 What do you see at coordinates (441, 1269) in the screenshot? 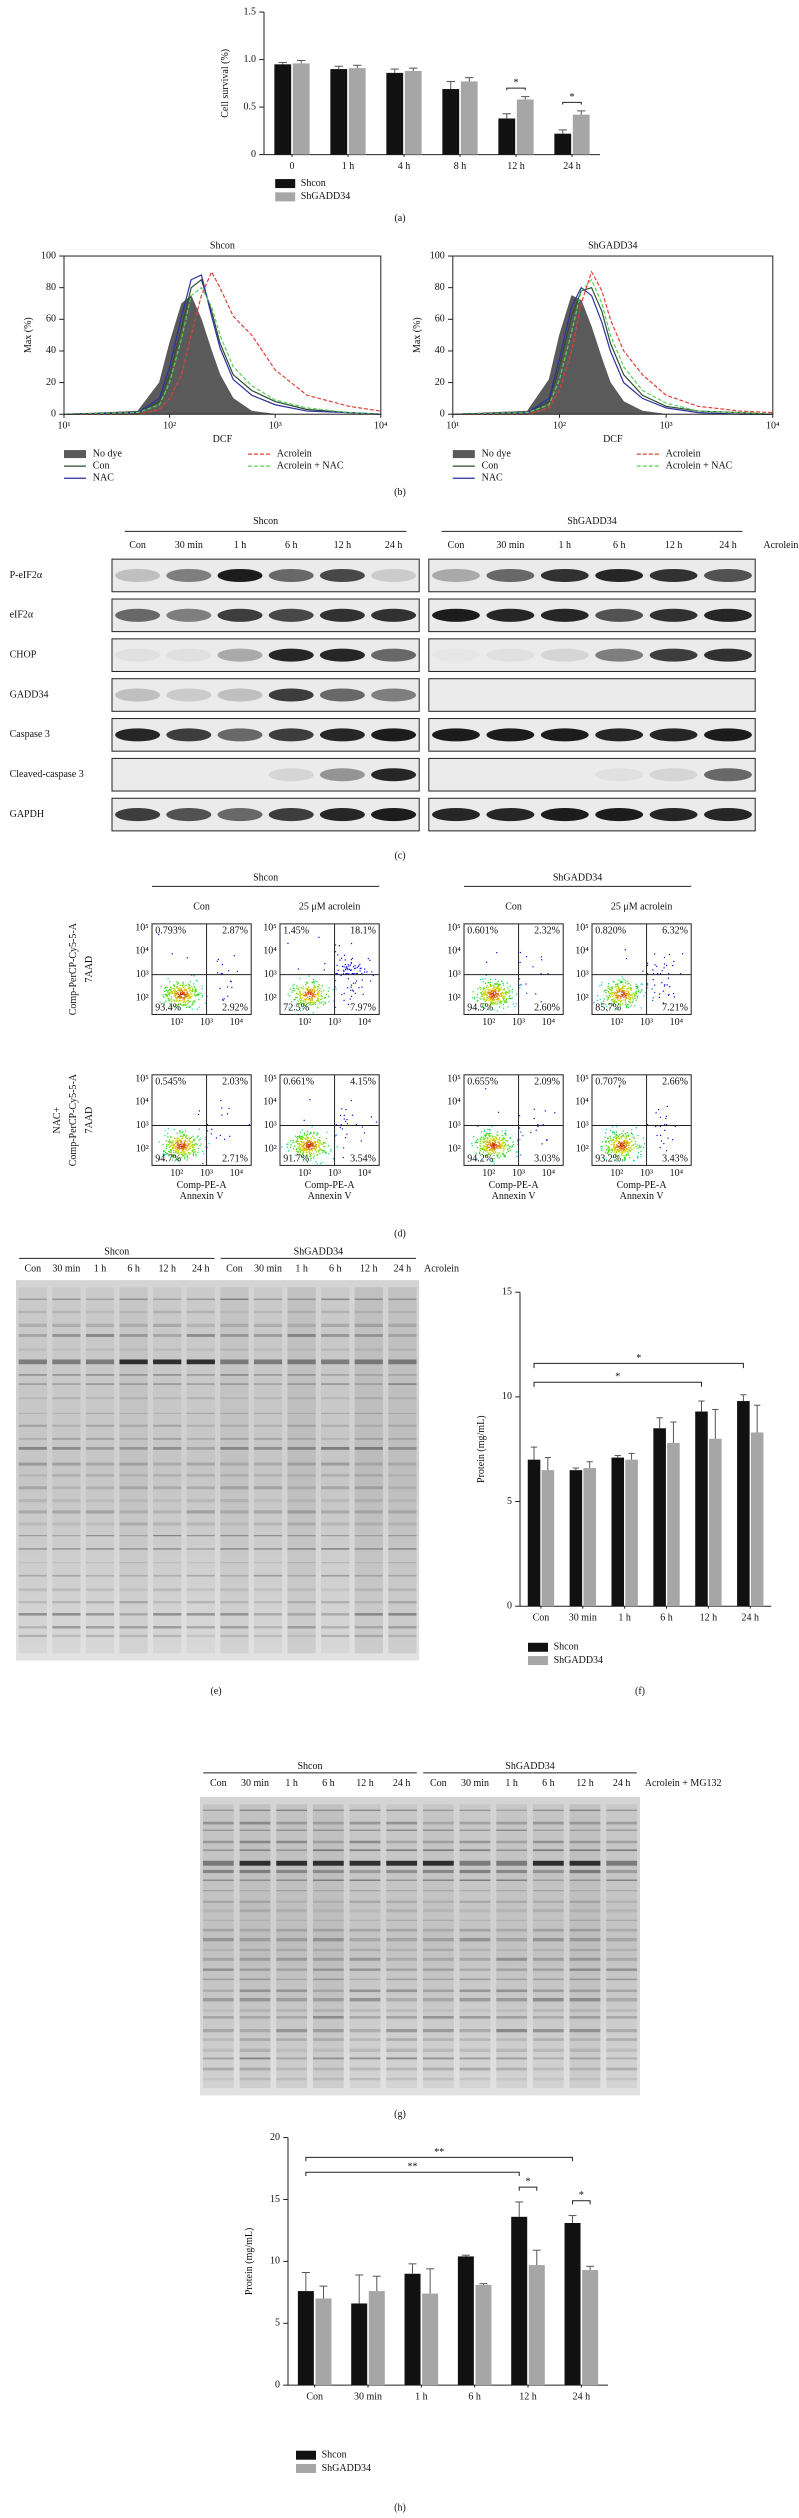
I see `treatment-label: Acrolein` at bounding box center [441, 1269].